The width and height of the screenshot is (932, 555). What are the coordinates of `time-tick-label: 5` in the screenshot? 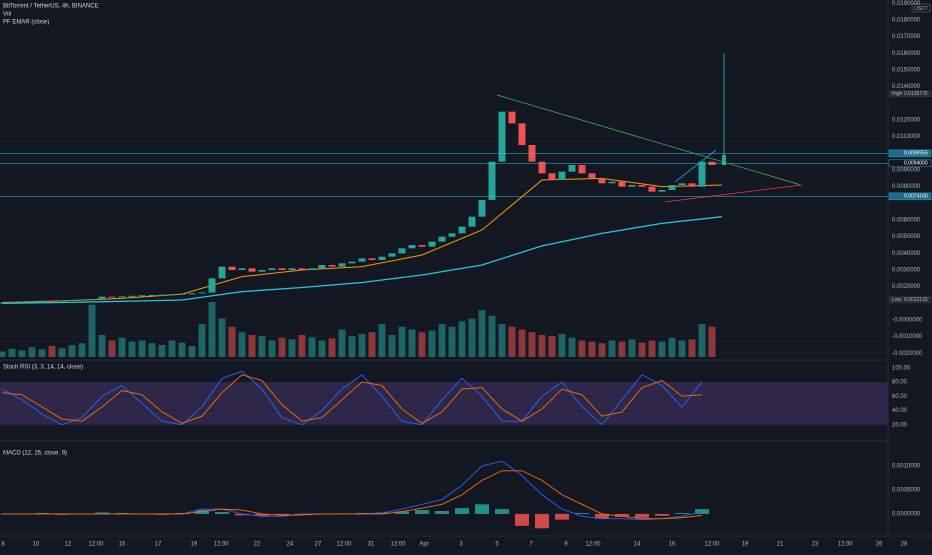 It's located at (497, 545).